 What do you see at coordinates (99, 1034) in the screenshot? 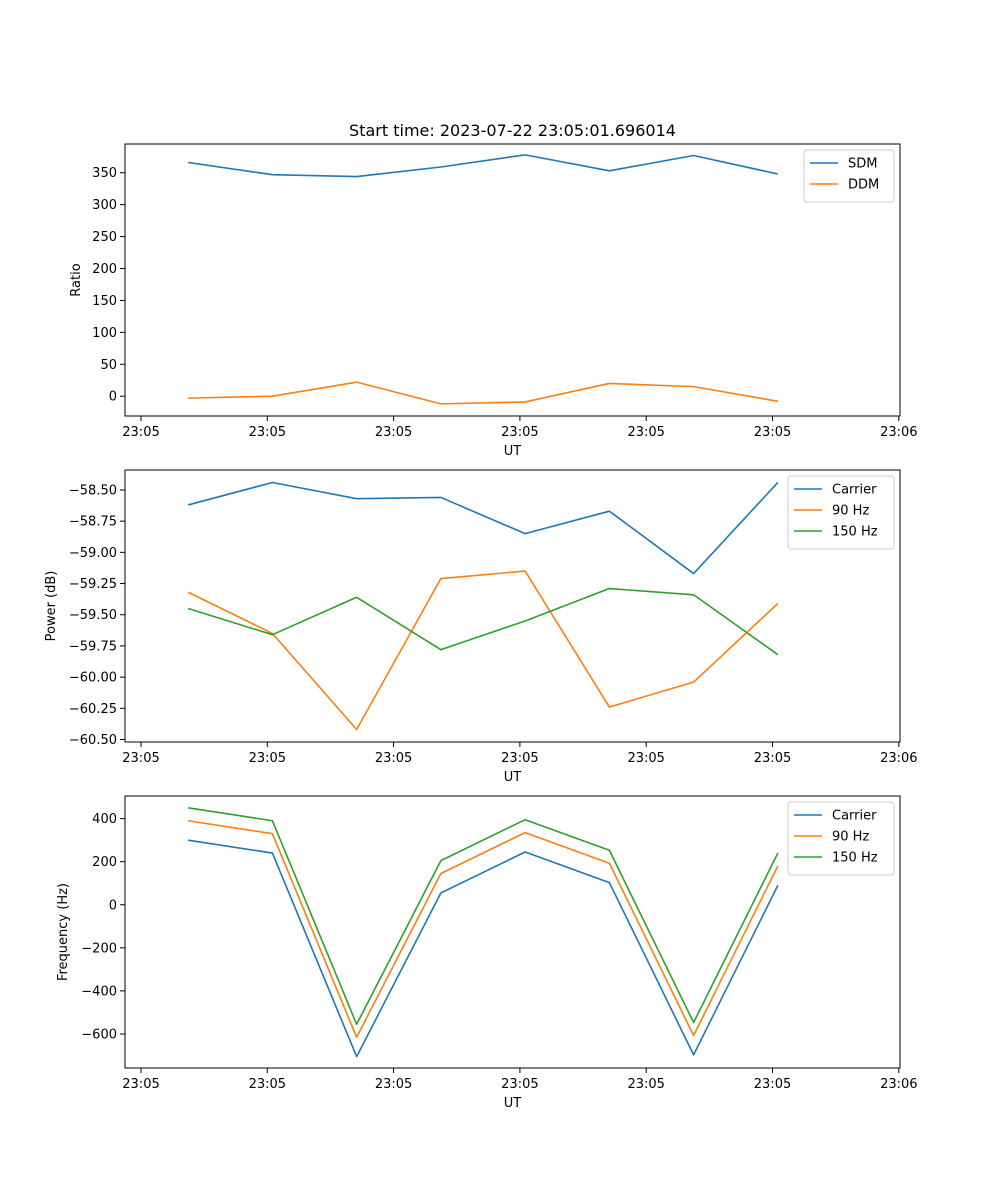
I see `y-tick-label: −600` at bounding box center [99, 1034].